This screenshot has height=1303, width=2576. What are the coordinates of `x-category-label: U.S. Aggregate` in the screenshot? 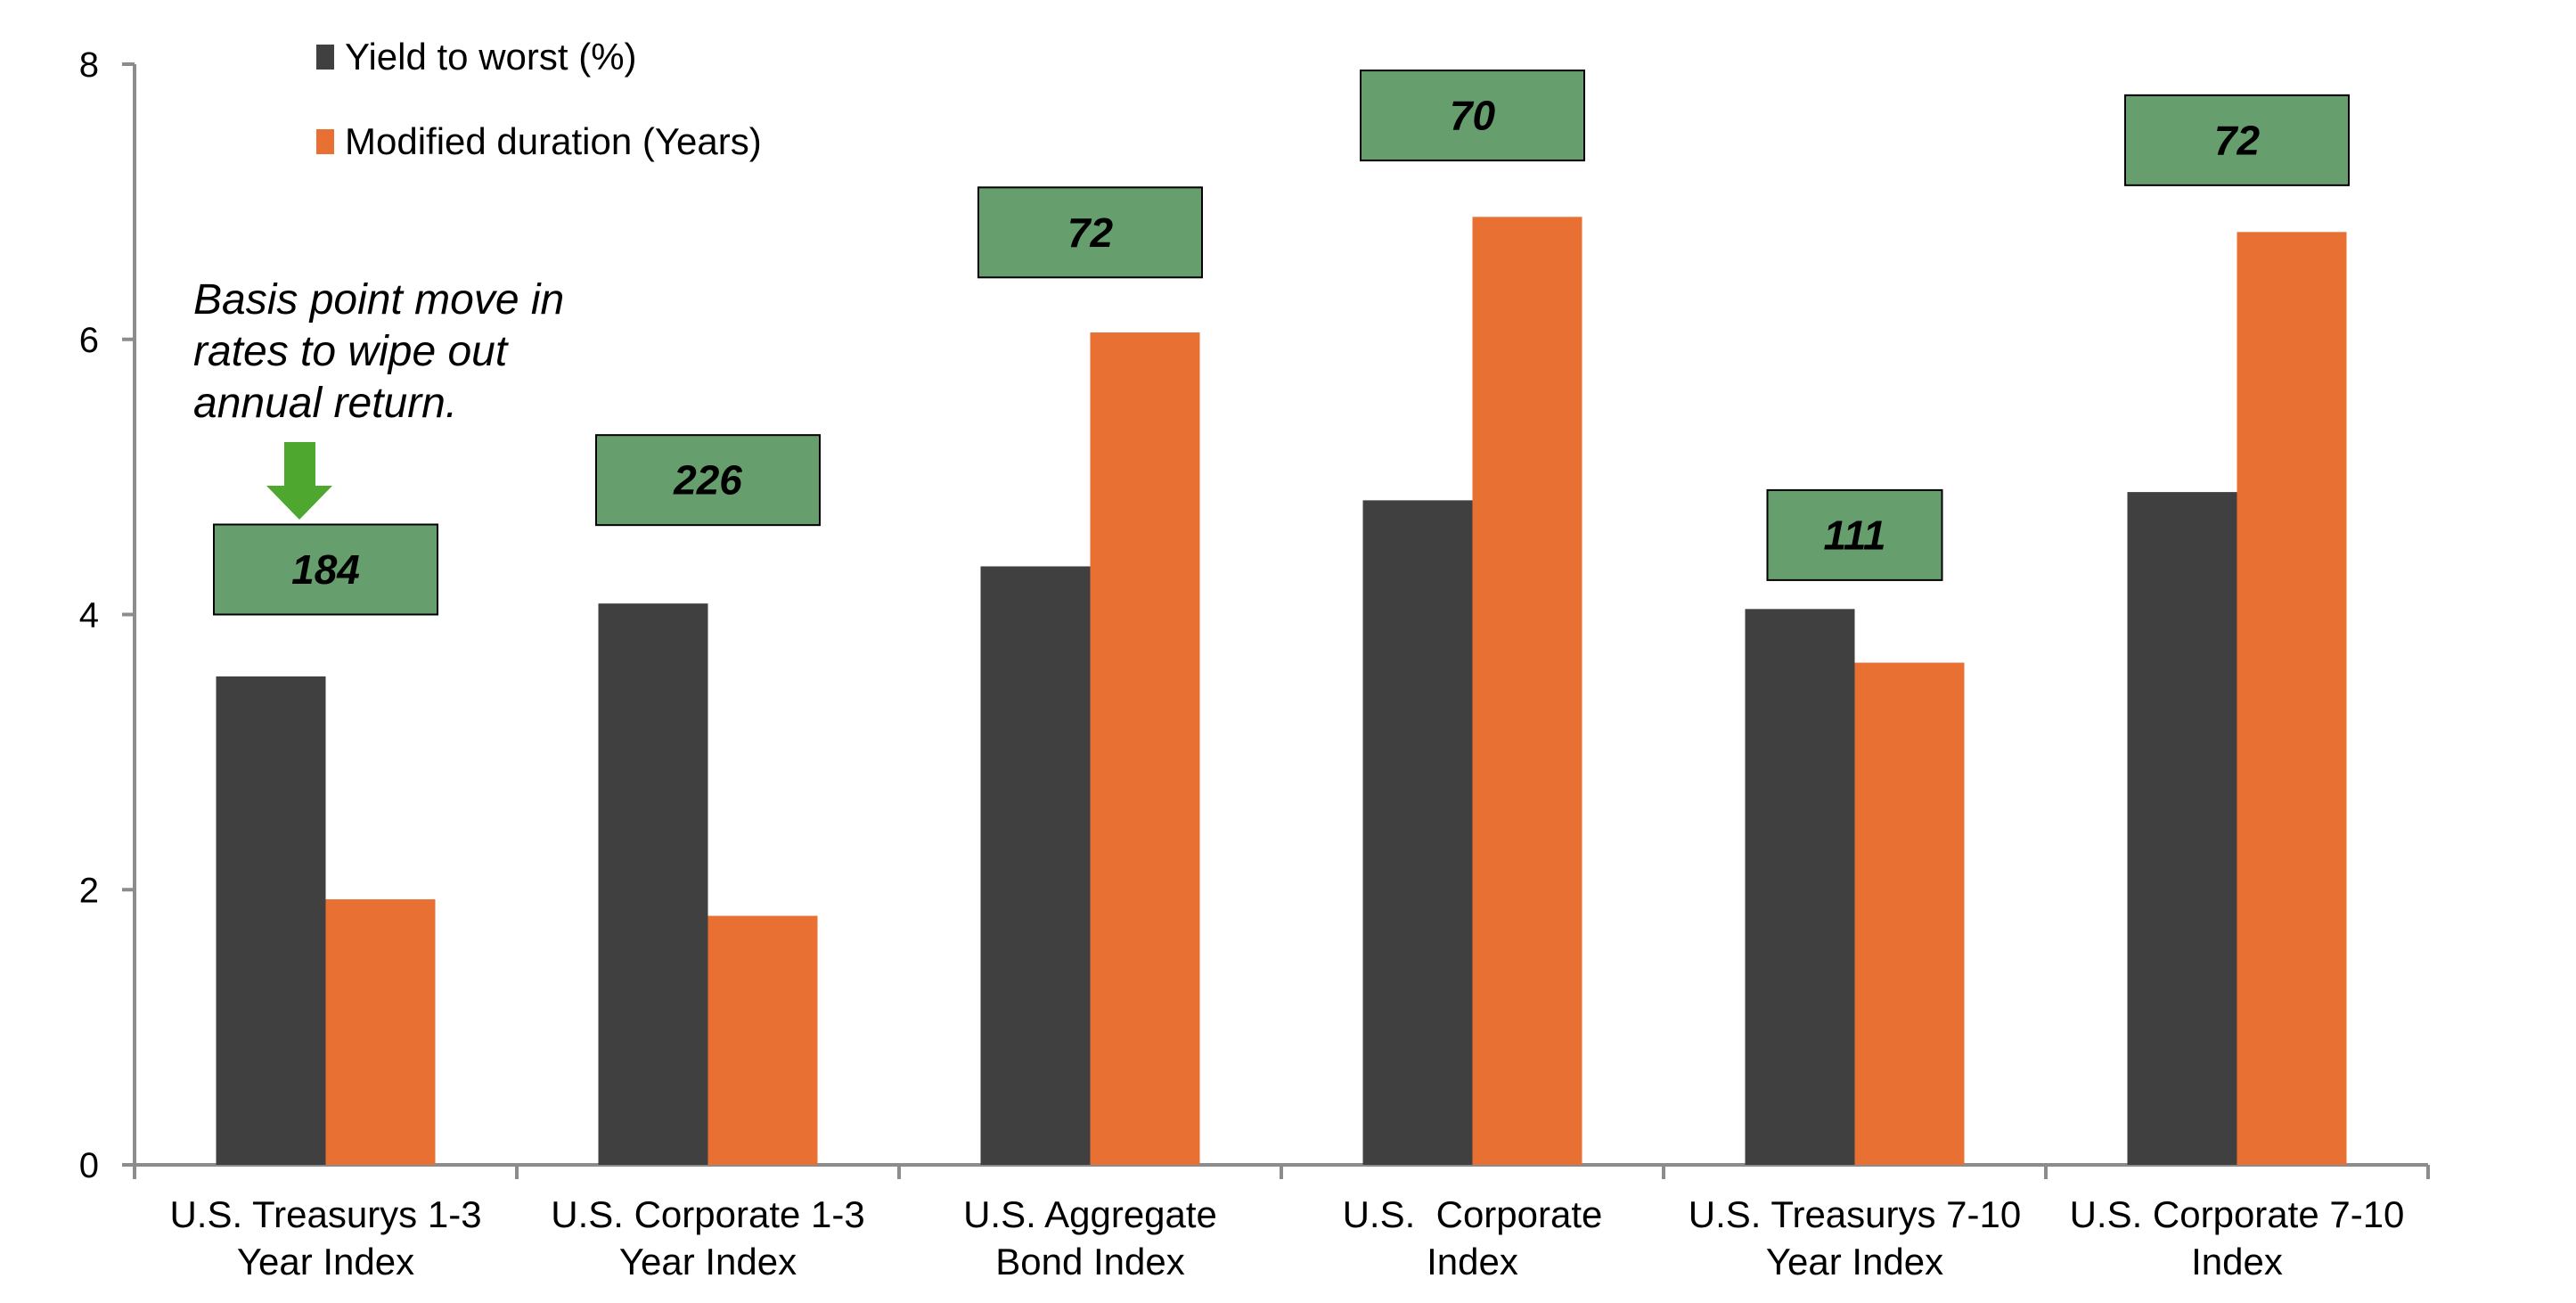 It's located at (1090, 1214).